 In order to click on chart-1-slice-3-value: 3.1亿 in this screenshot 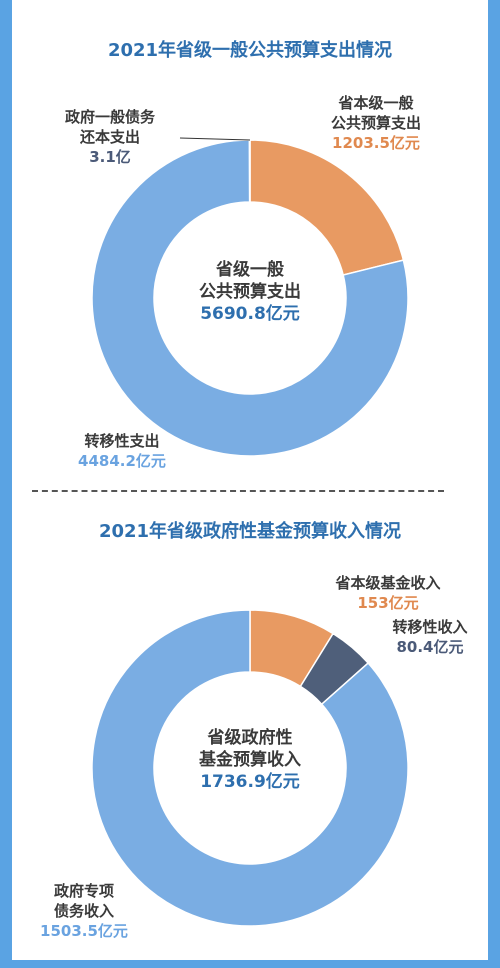, I will do `click(110, 157)`.